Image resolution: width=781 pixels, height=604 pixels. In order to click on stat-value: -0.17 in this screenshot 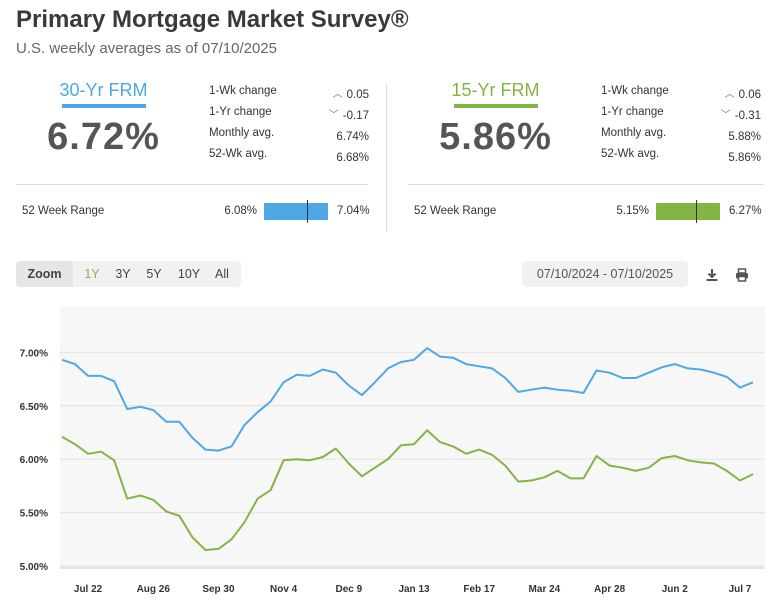, I will do `click(355, 115)`.